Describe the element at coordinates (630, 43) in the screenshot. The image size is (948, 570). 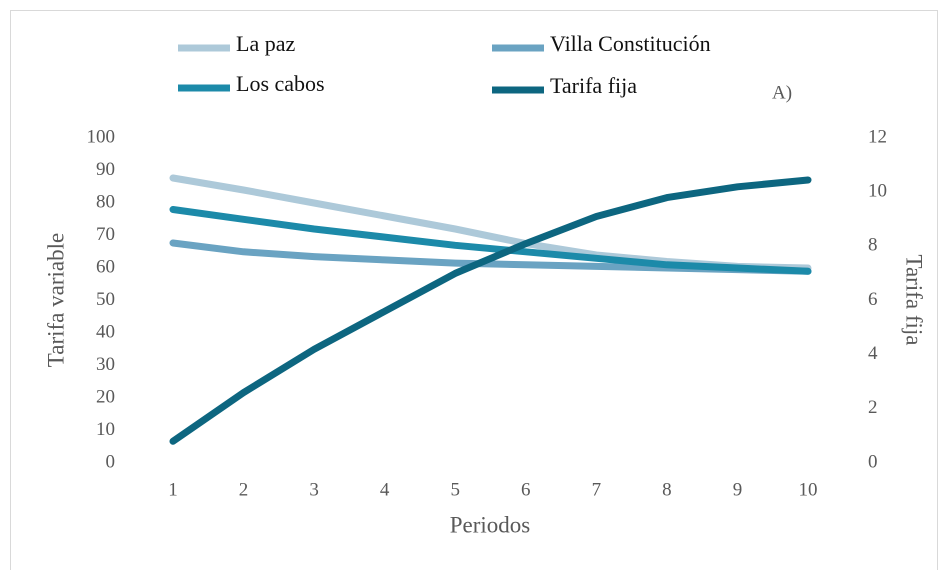
I see `legend-label: Villa Constitución` at that location.